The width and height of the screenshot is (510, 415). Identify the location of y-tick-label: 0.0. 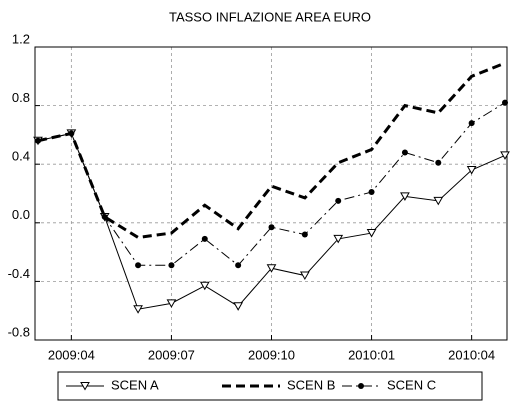
(21, 214).